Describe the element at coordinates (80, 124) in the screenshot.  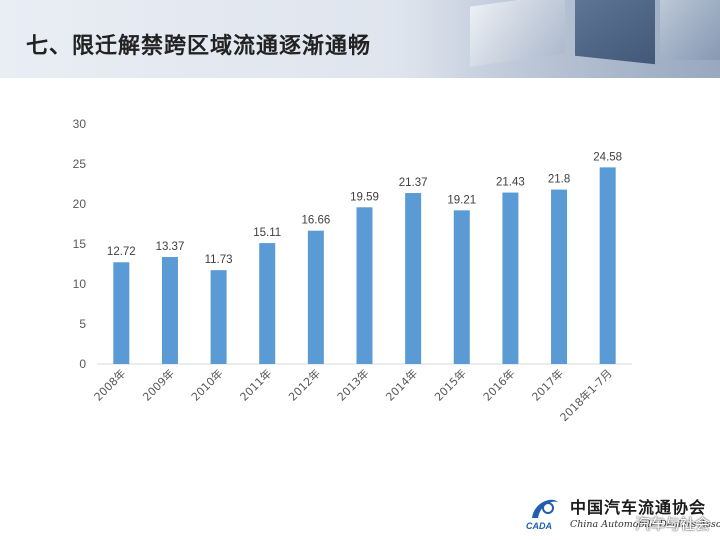
I see `y-tick-label: 30` at that location.